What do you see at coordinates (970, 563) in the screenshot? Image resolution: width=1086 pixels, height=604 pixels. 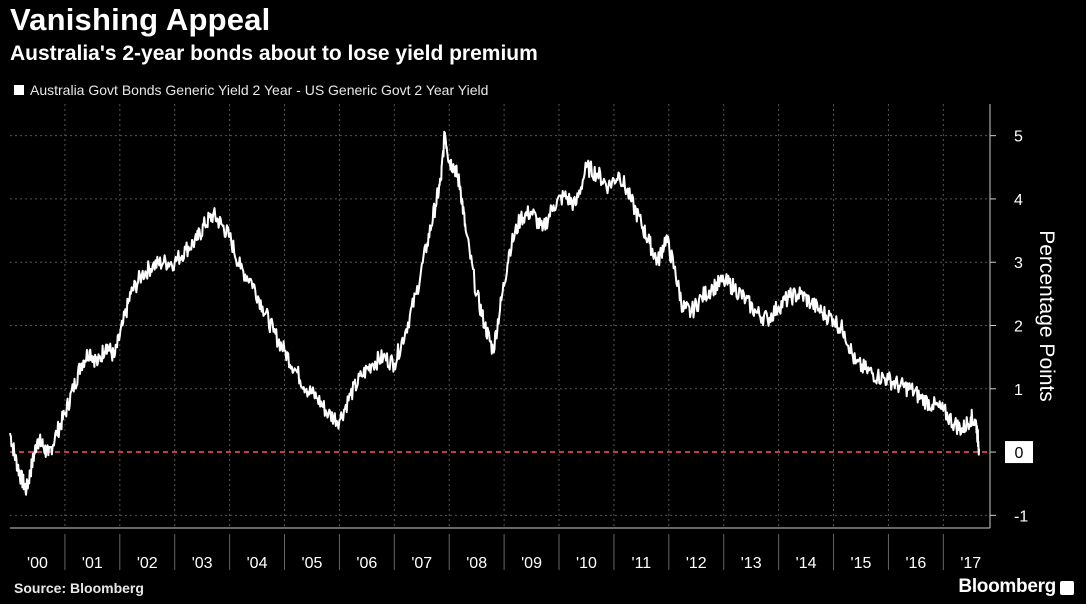 I see `x-tick-label: '17` at bounding box center [970, 563].